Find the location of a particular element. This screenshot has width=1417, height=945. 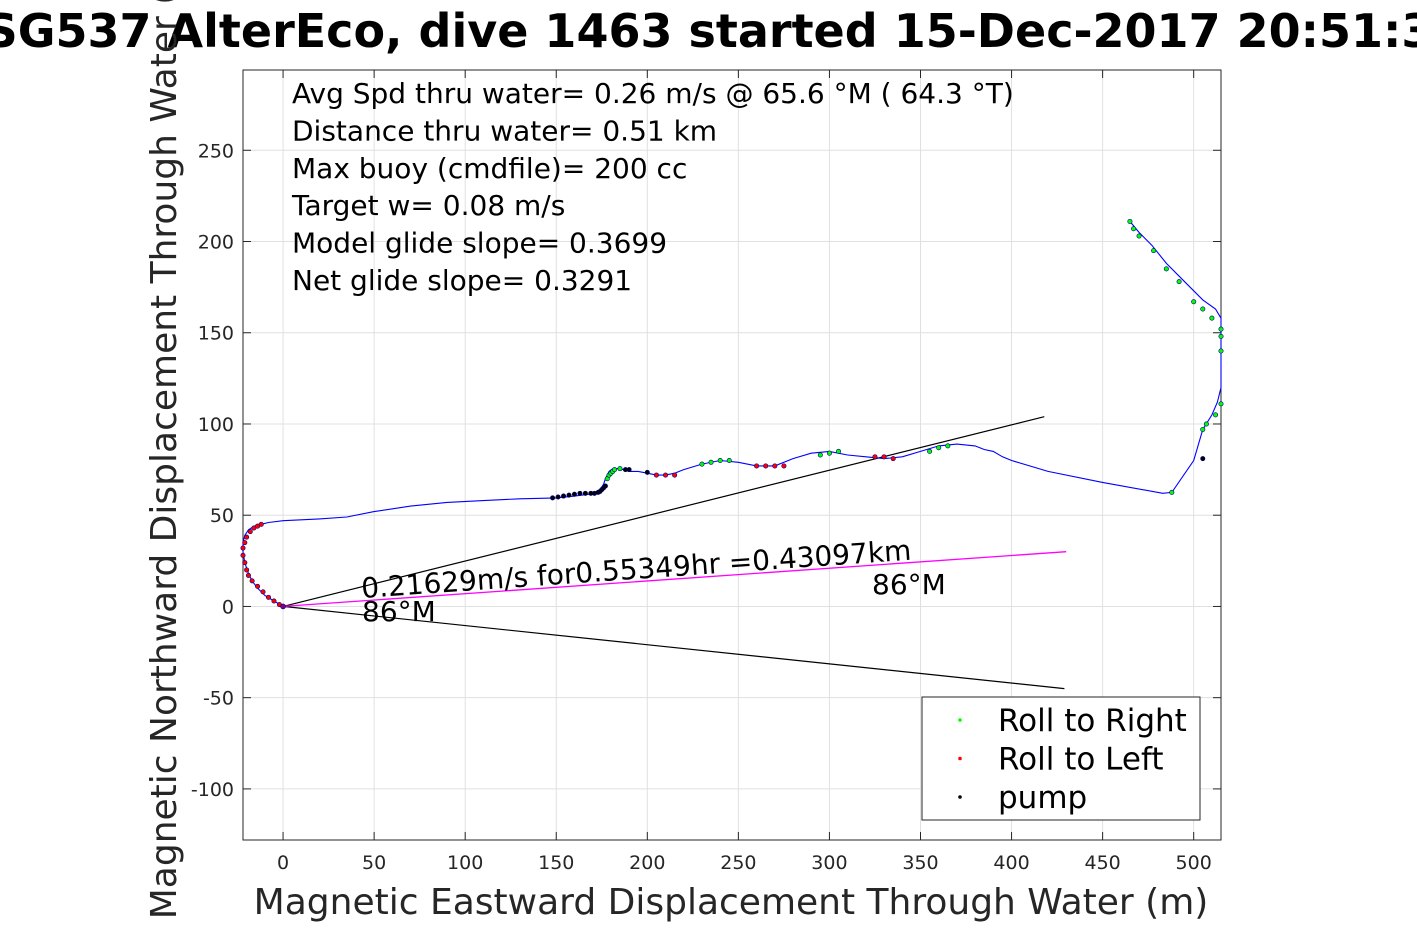

legend-label: Roll to Right is located at coordinates (1092, 721).